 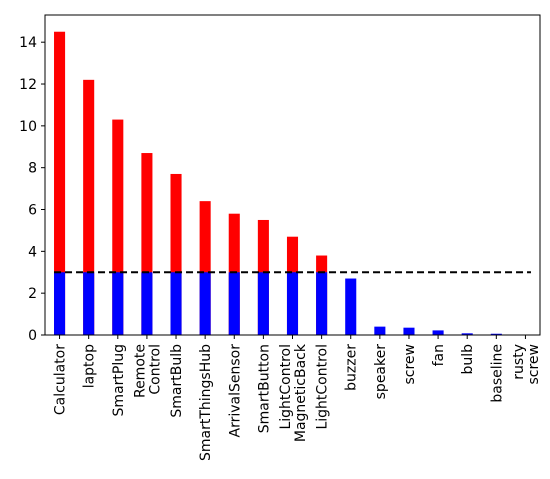 I want to click on x-tick-label-11: speaker, so click(x=381, y=372).